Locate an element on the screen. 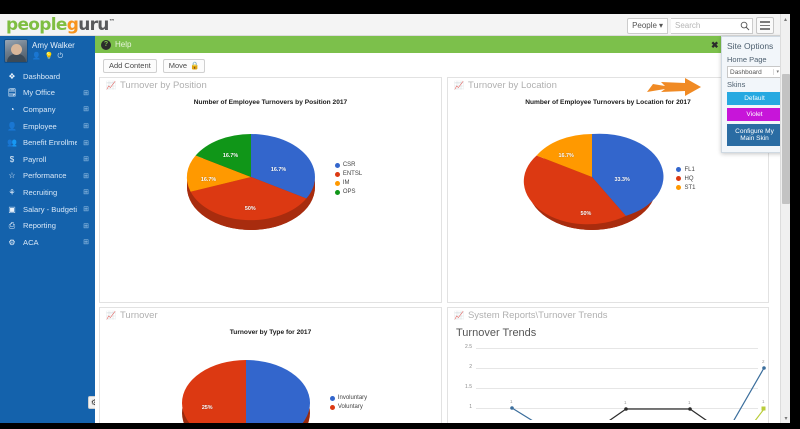 Image resolution: width=800 pixels, height=429 pixels. skin-violet-button: Violet is located at coordinates (754, 114).